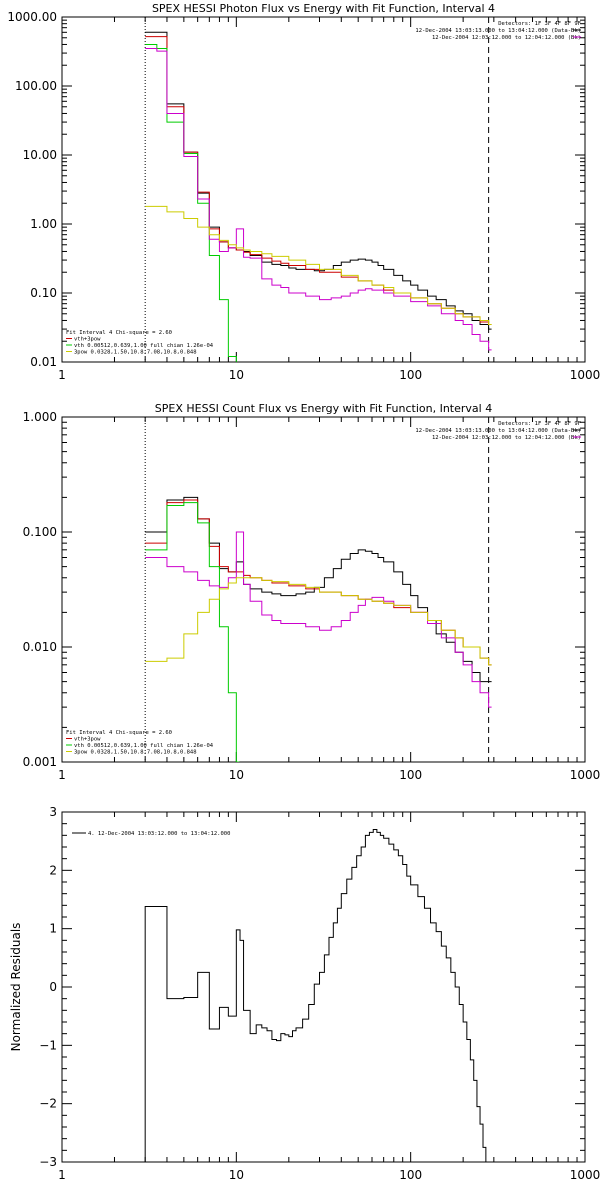 This screenshot has height=1200, width=600. What do you see at coordinates (48, 1104) in the screenshot?
I see `y-tick-label: −2` at bounding box center [48, 1104].